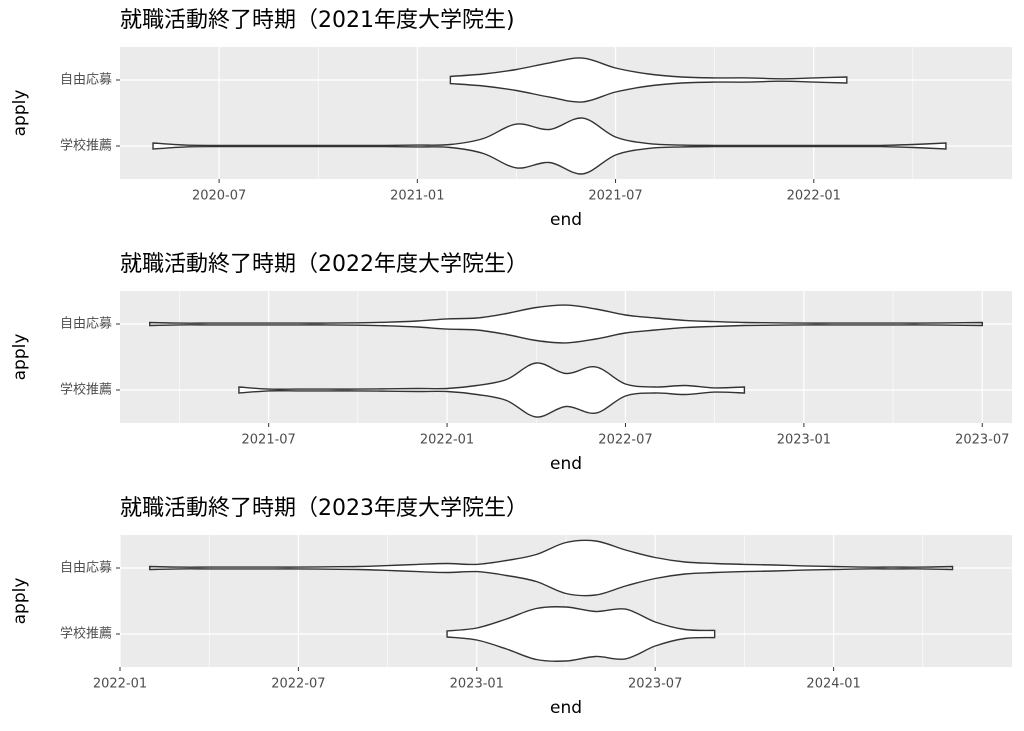 The width and height of the screenshot is (1024, 731). What do you see at coordinates (833, 684) in the screenshot?
I see `x-tick-label: 2024-01` at bounding box center [833, 684].